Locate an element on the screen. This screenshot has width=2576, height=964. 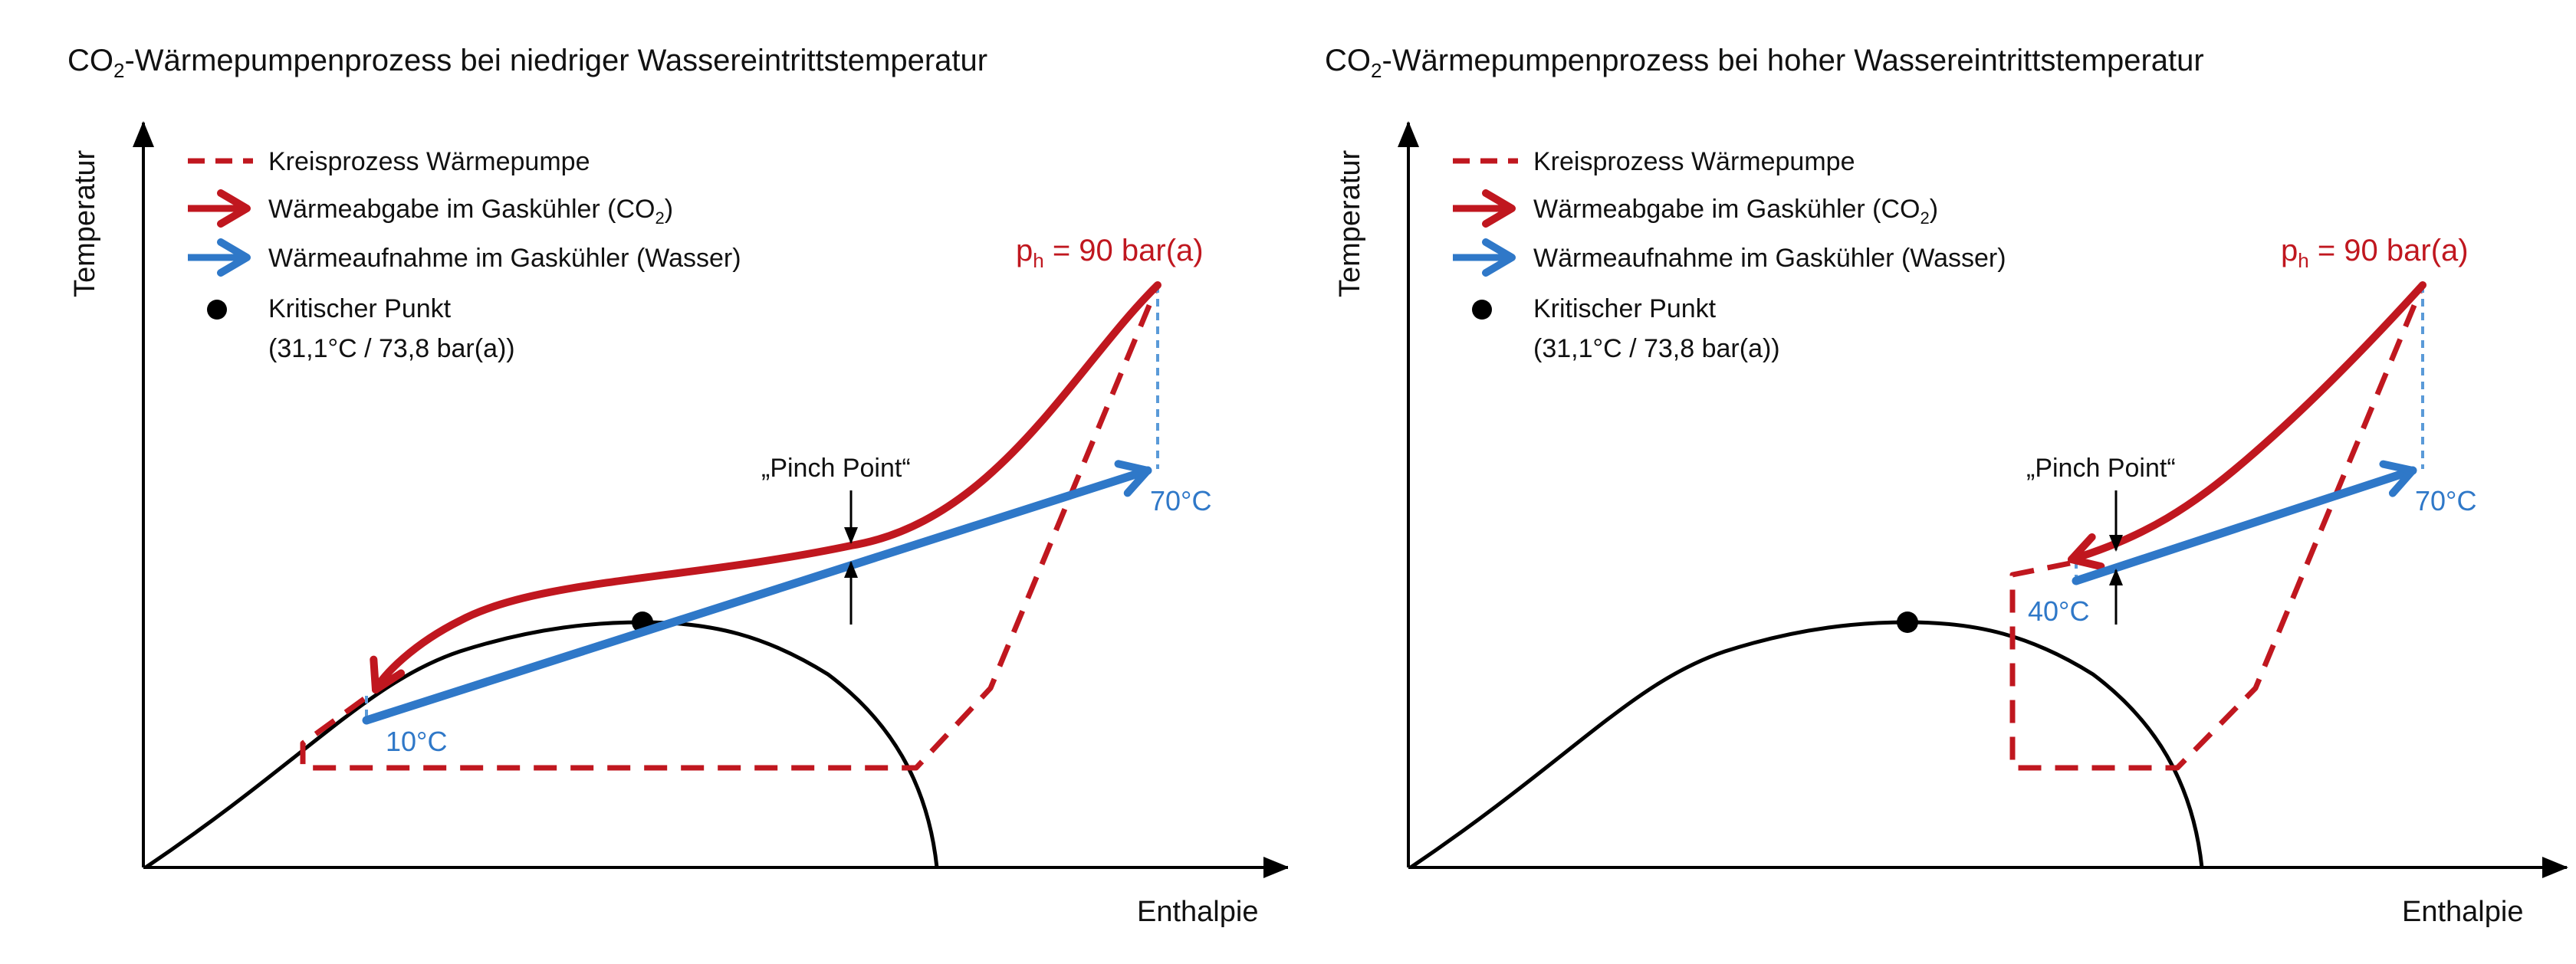
water-inlet-temp-label: 40°C is located at coordinates (2058, 611).